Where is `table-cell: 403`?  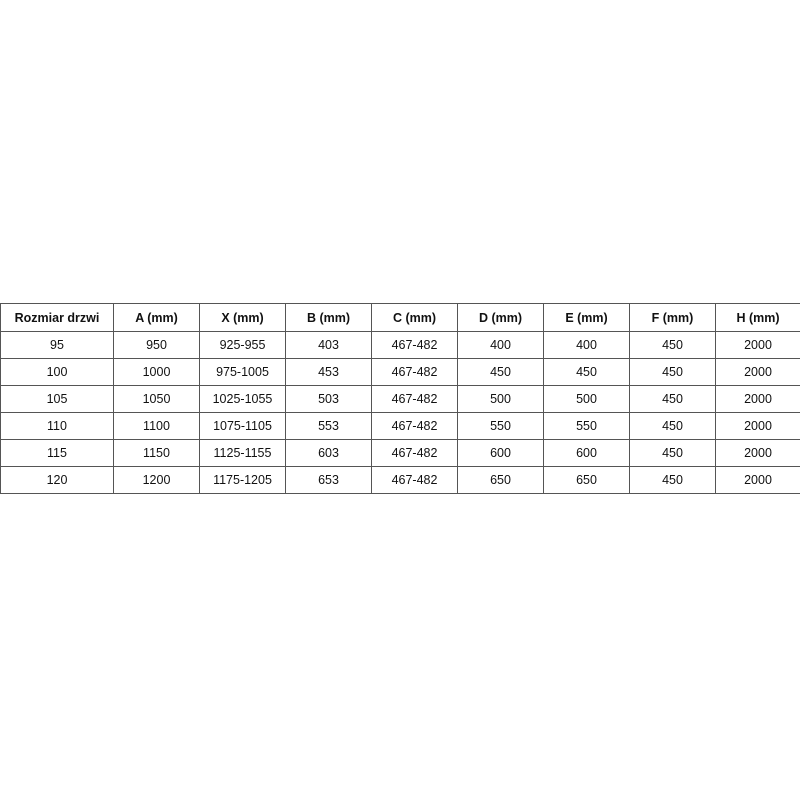 table-cell: 403 is located at coordinates (328, 345).